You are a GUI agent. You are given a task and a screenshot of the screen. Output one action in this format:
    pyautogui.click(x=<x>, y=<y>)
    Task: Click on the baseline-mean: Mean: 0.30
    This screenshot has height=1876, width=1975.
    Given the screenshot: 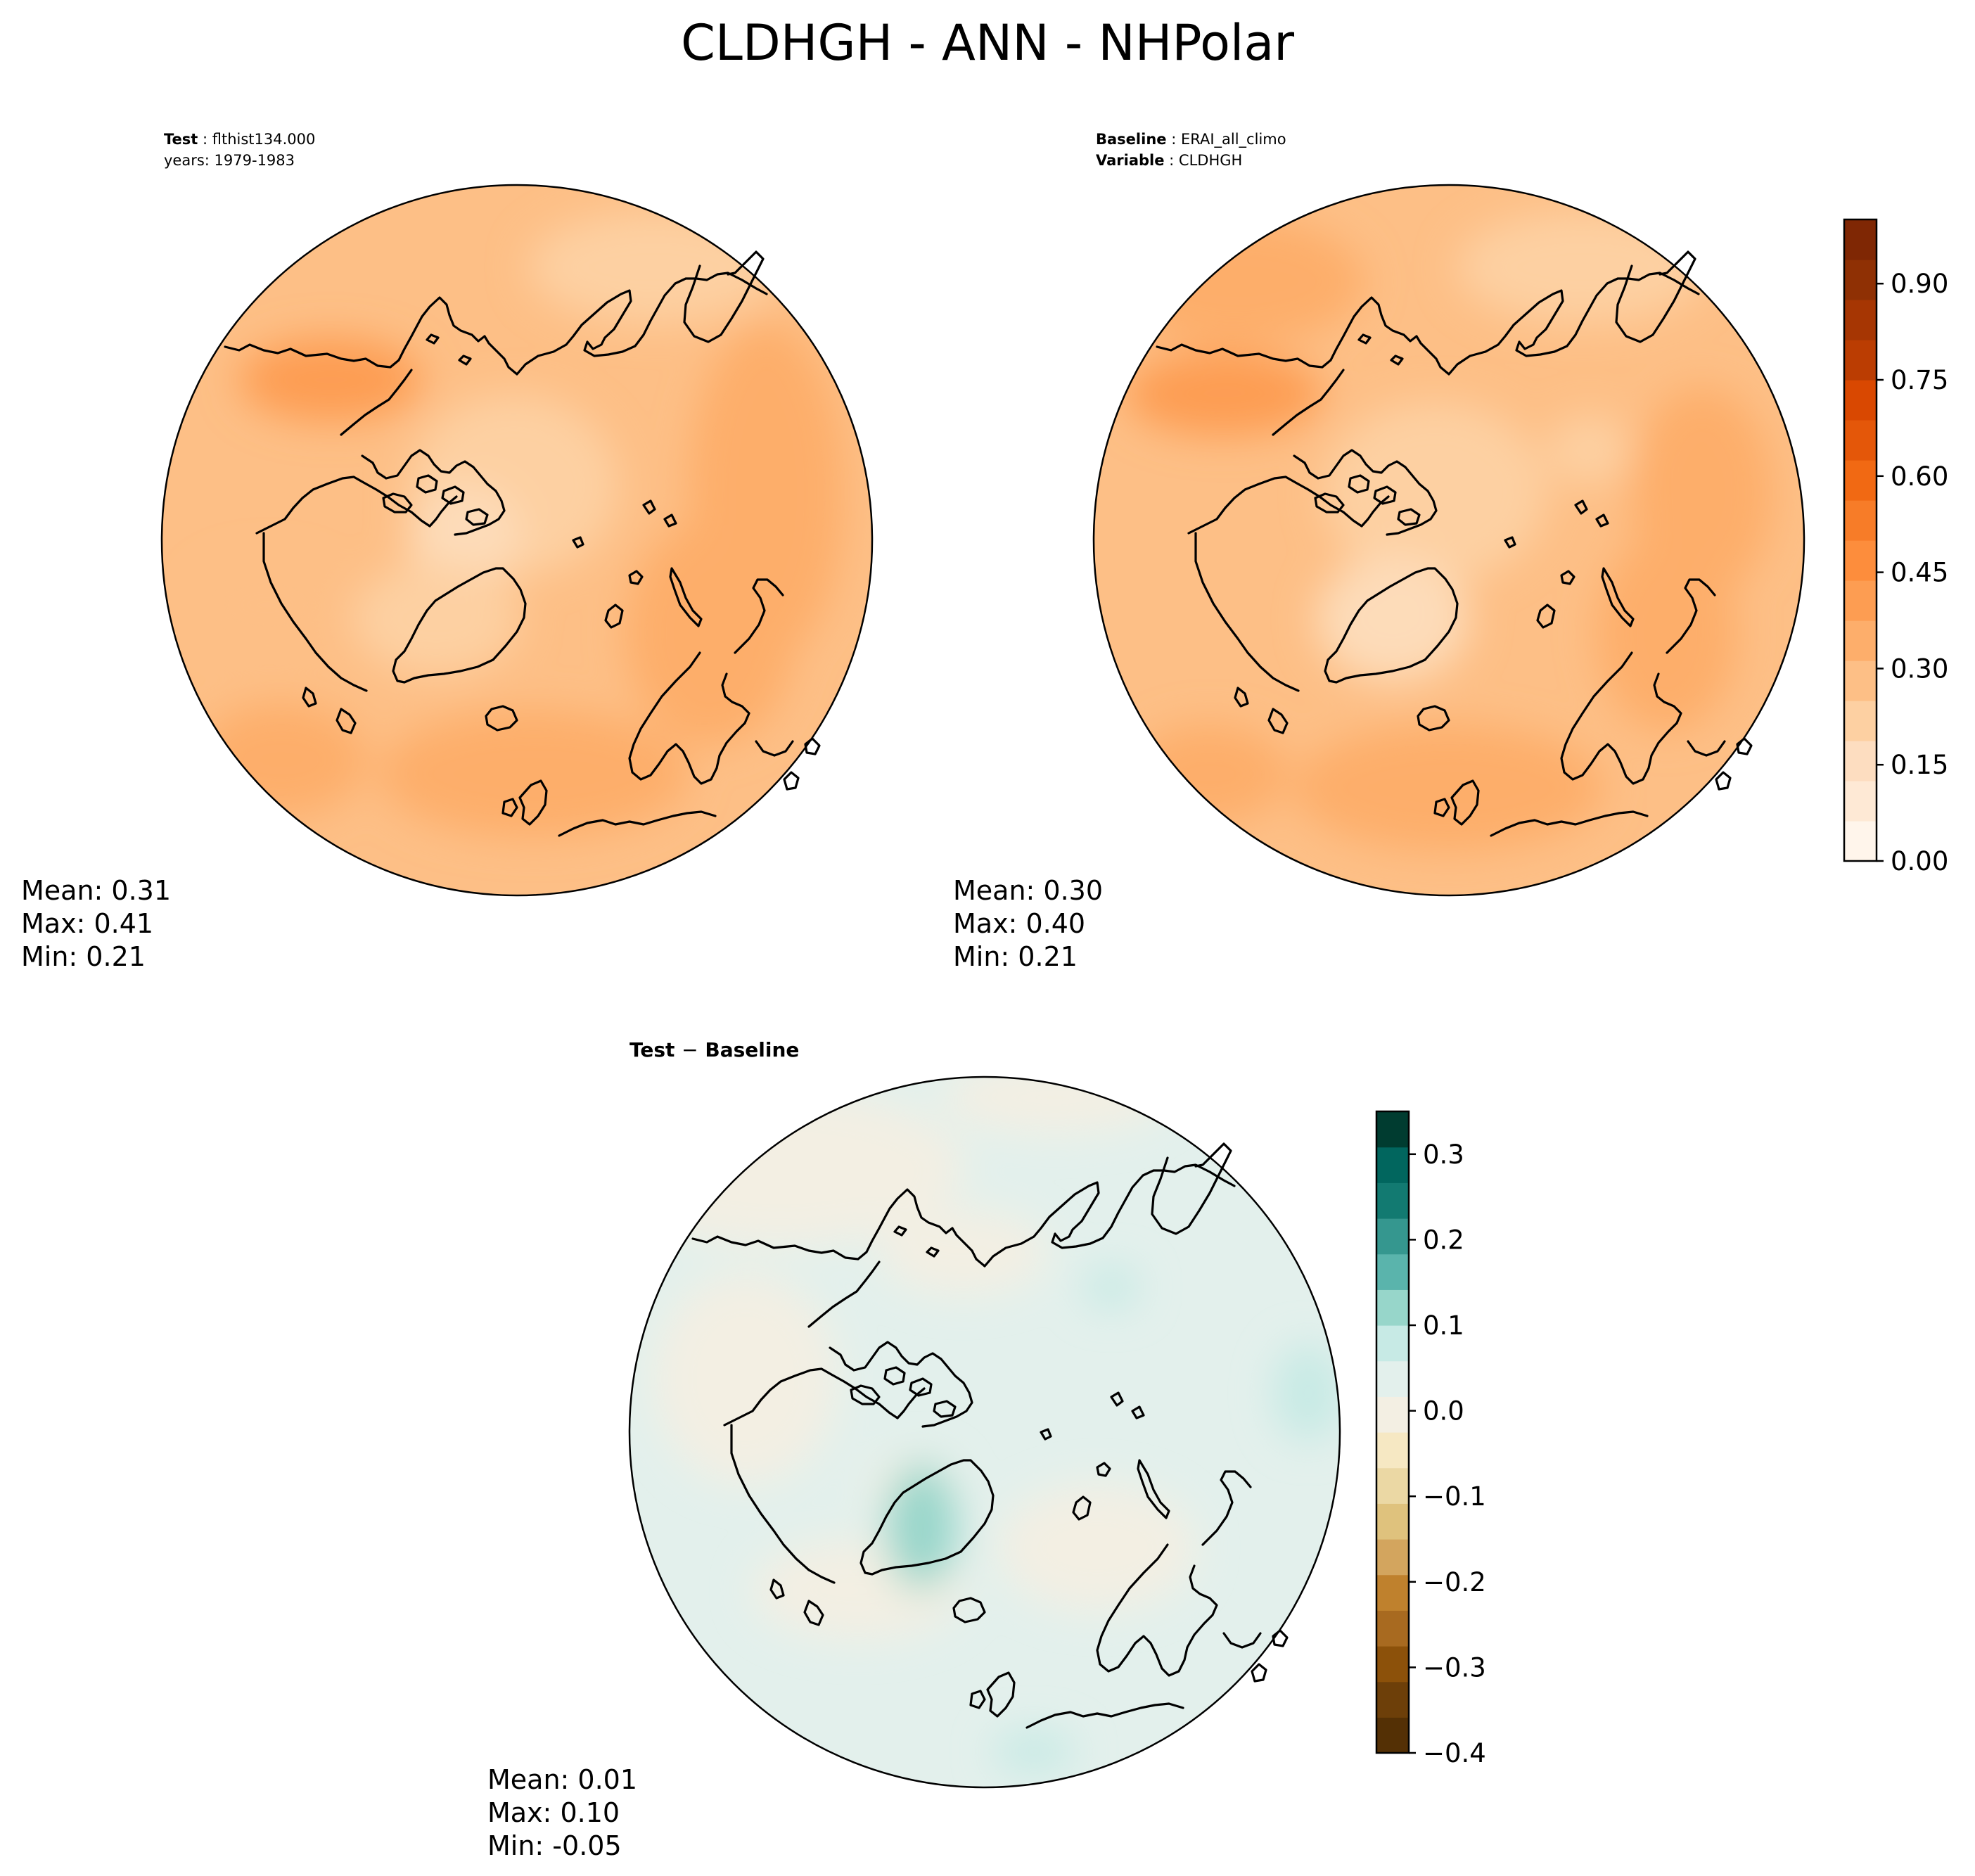 What is the action you would take?
    pyautogui.click(x=1028, y=890)
    